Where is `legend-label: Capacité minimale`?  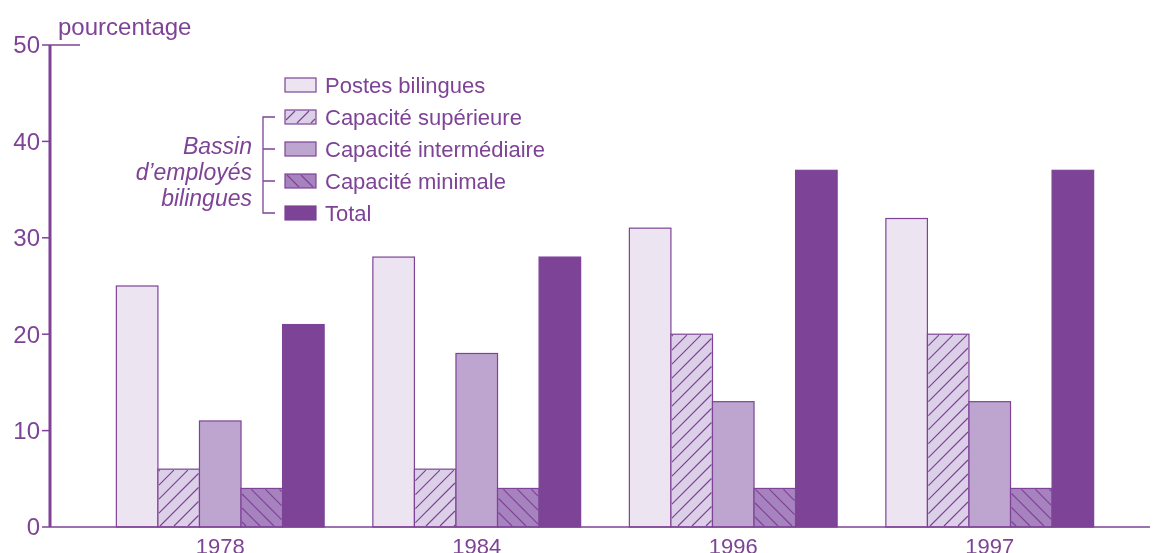 legend-label: Capacité minimale is located at coordinates (415, 181).